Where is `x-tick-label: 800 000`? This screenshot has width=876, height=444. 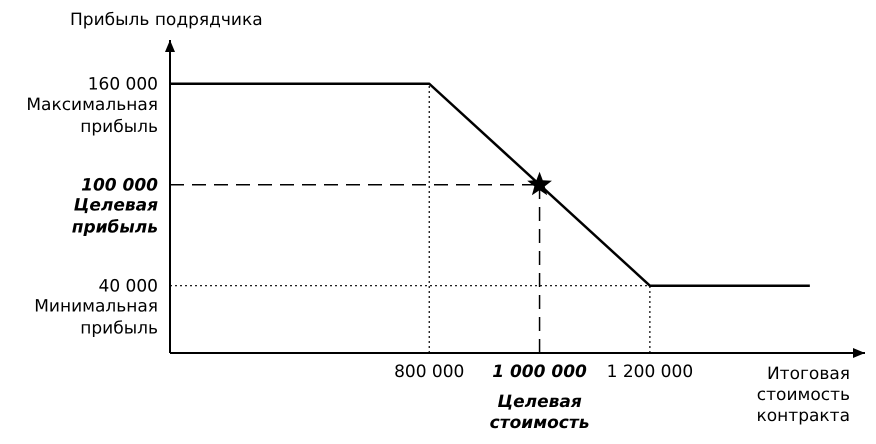
x-tick-label: 800 000 is located at coordinates (429, 372).